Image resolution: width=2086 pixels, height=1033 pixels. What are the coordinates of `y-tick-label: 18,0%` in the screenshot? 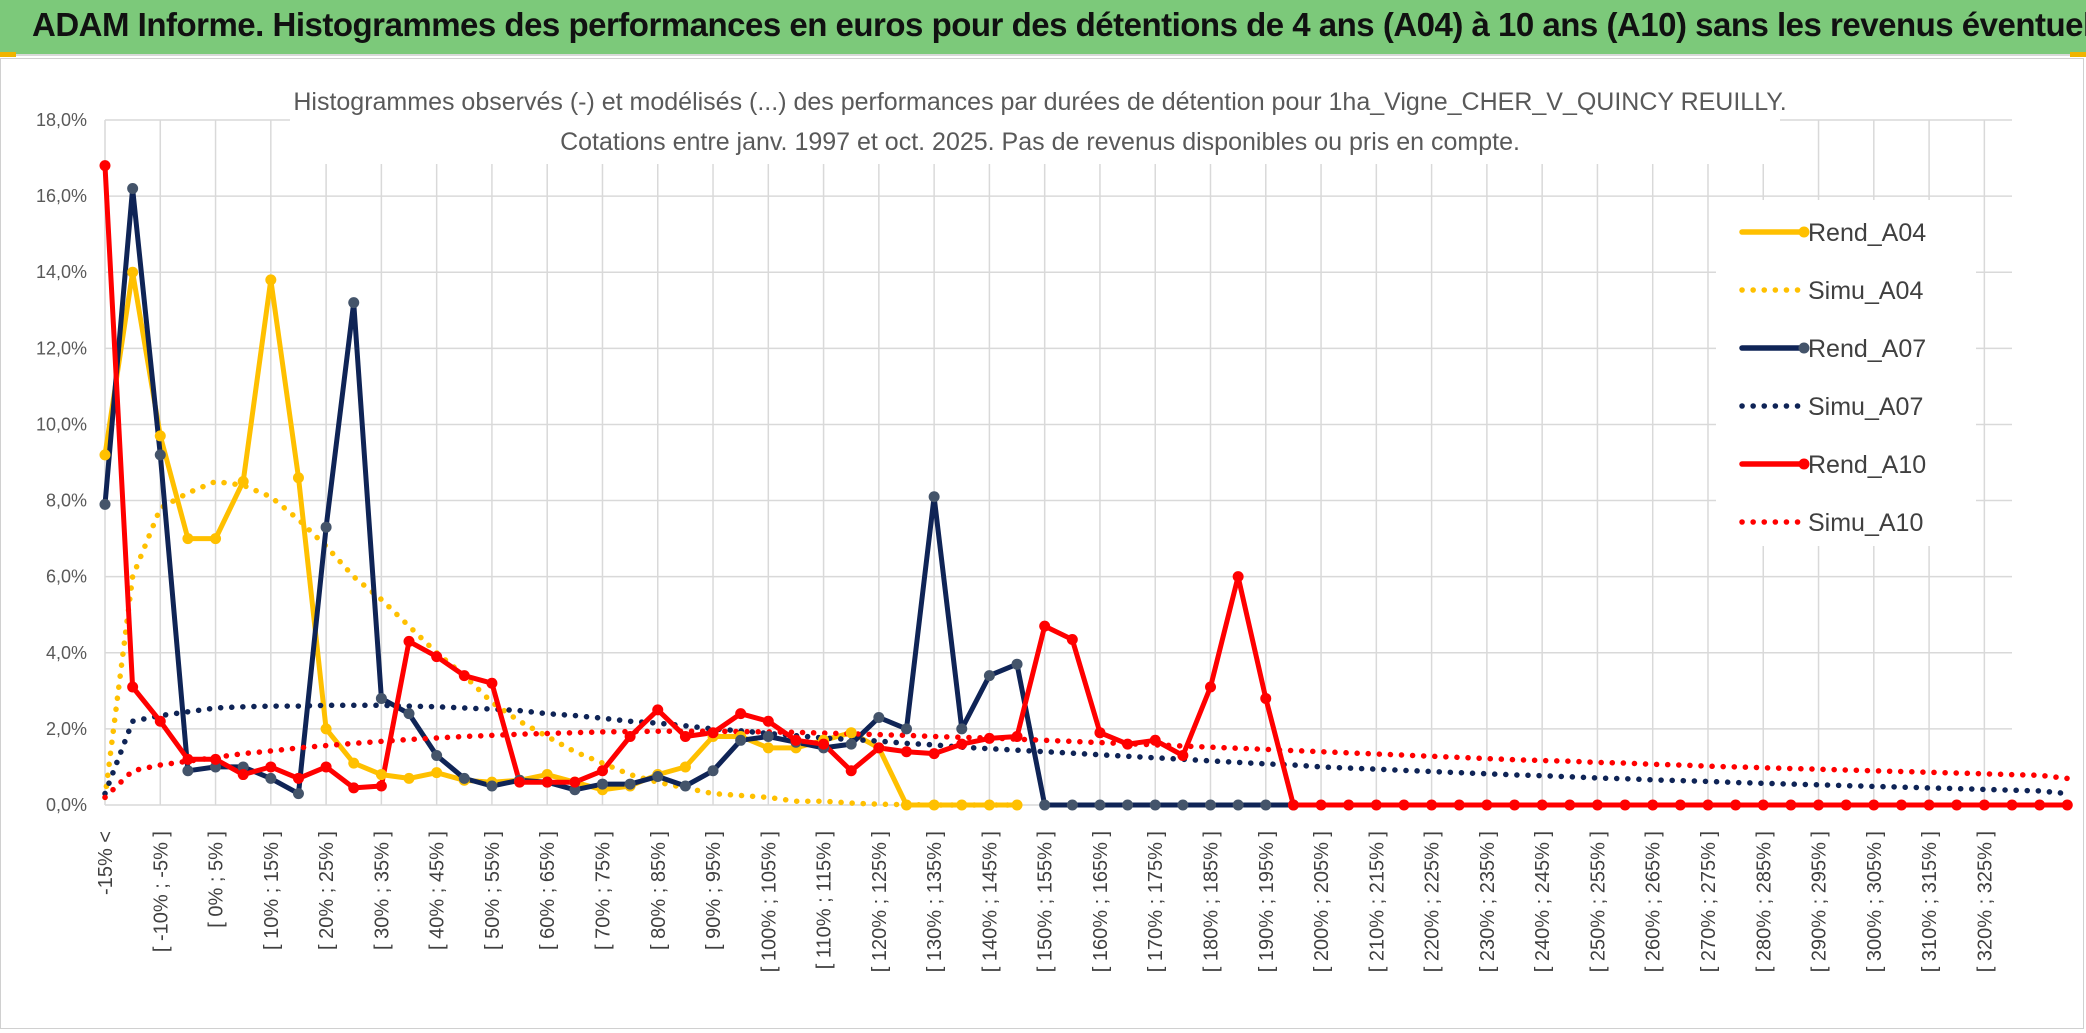 It's located at (61, 120).